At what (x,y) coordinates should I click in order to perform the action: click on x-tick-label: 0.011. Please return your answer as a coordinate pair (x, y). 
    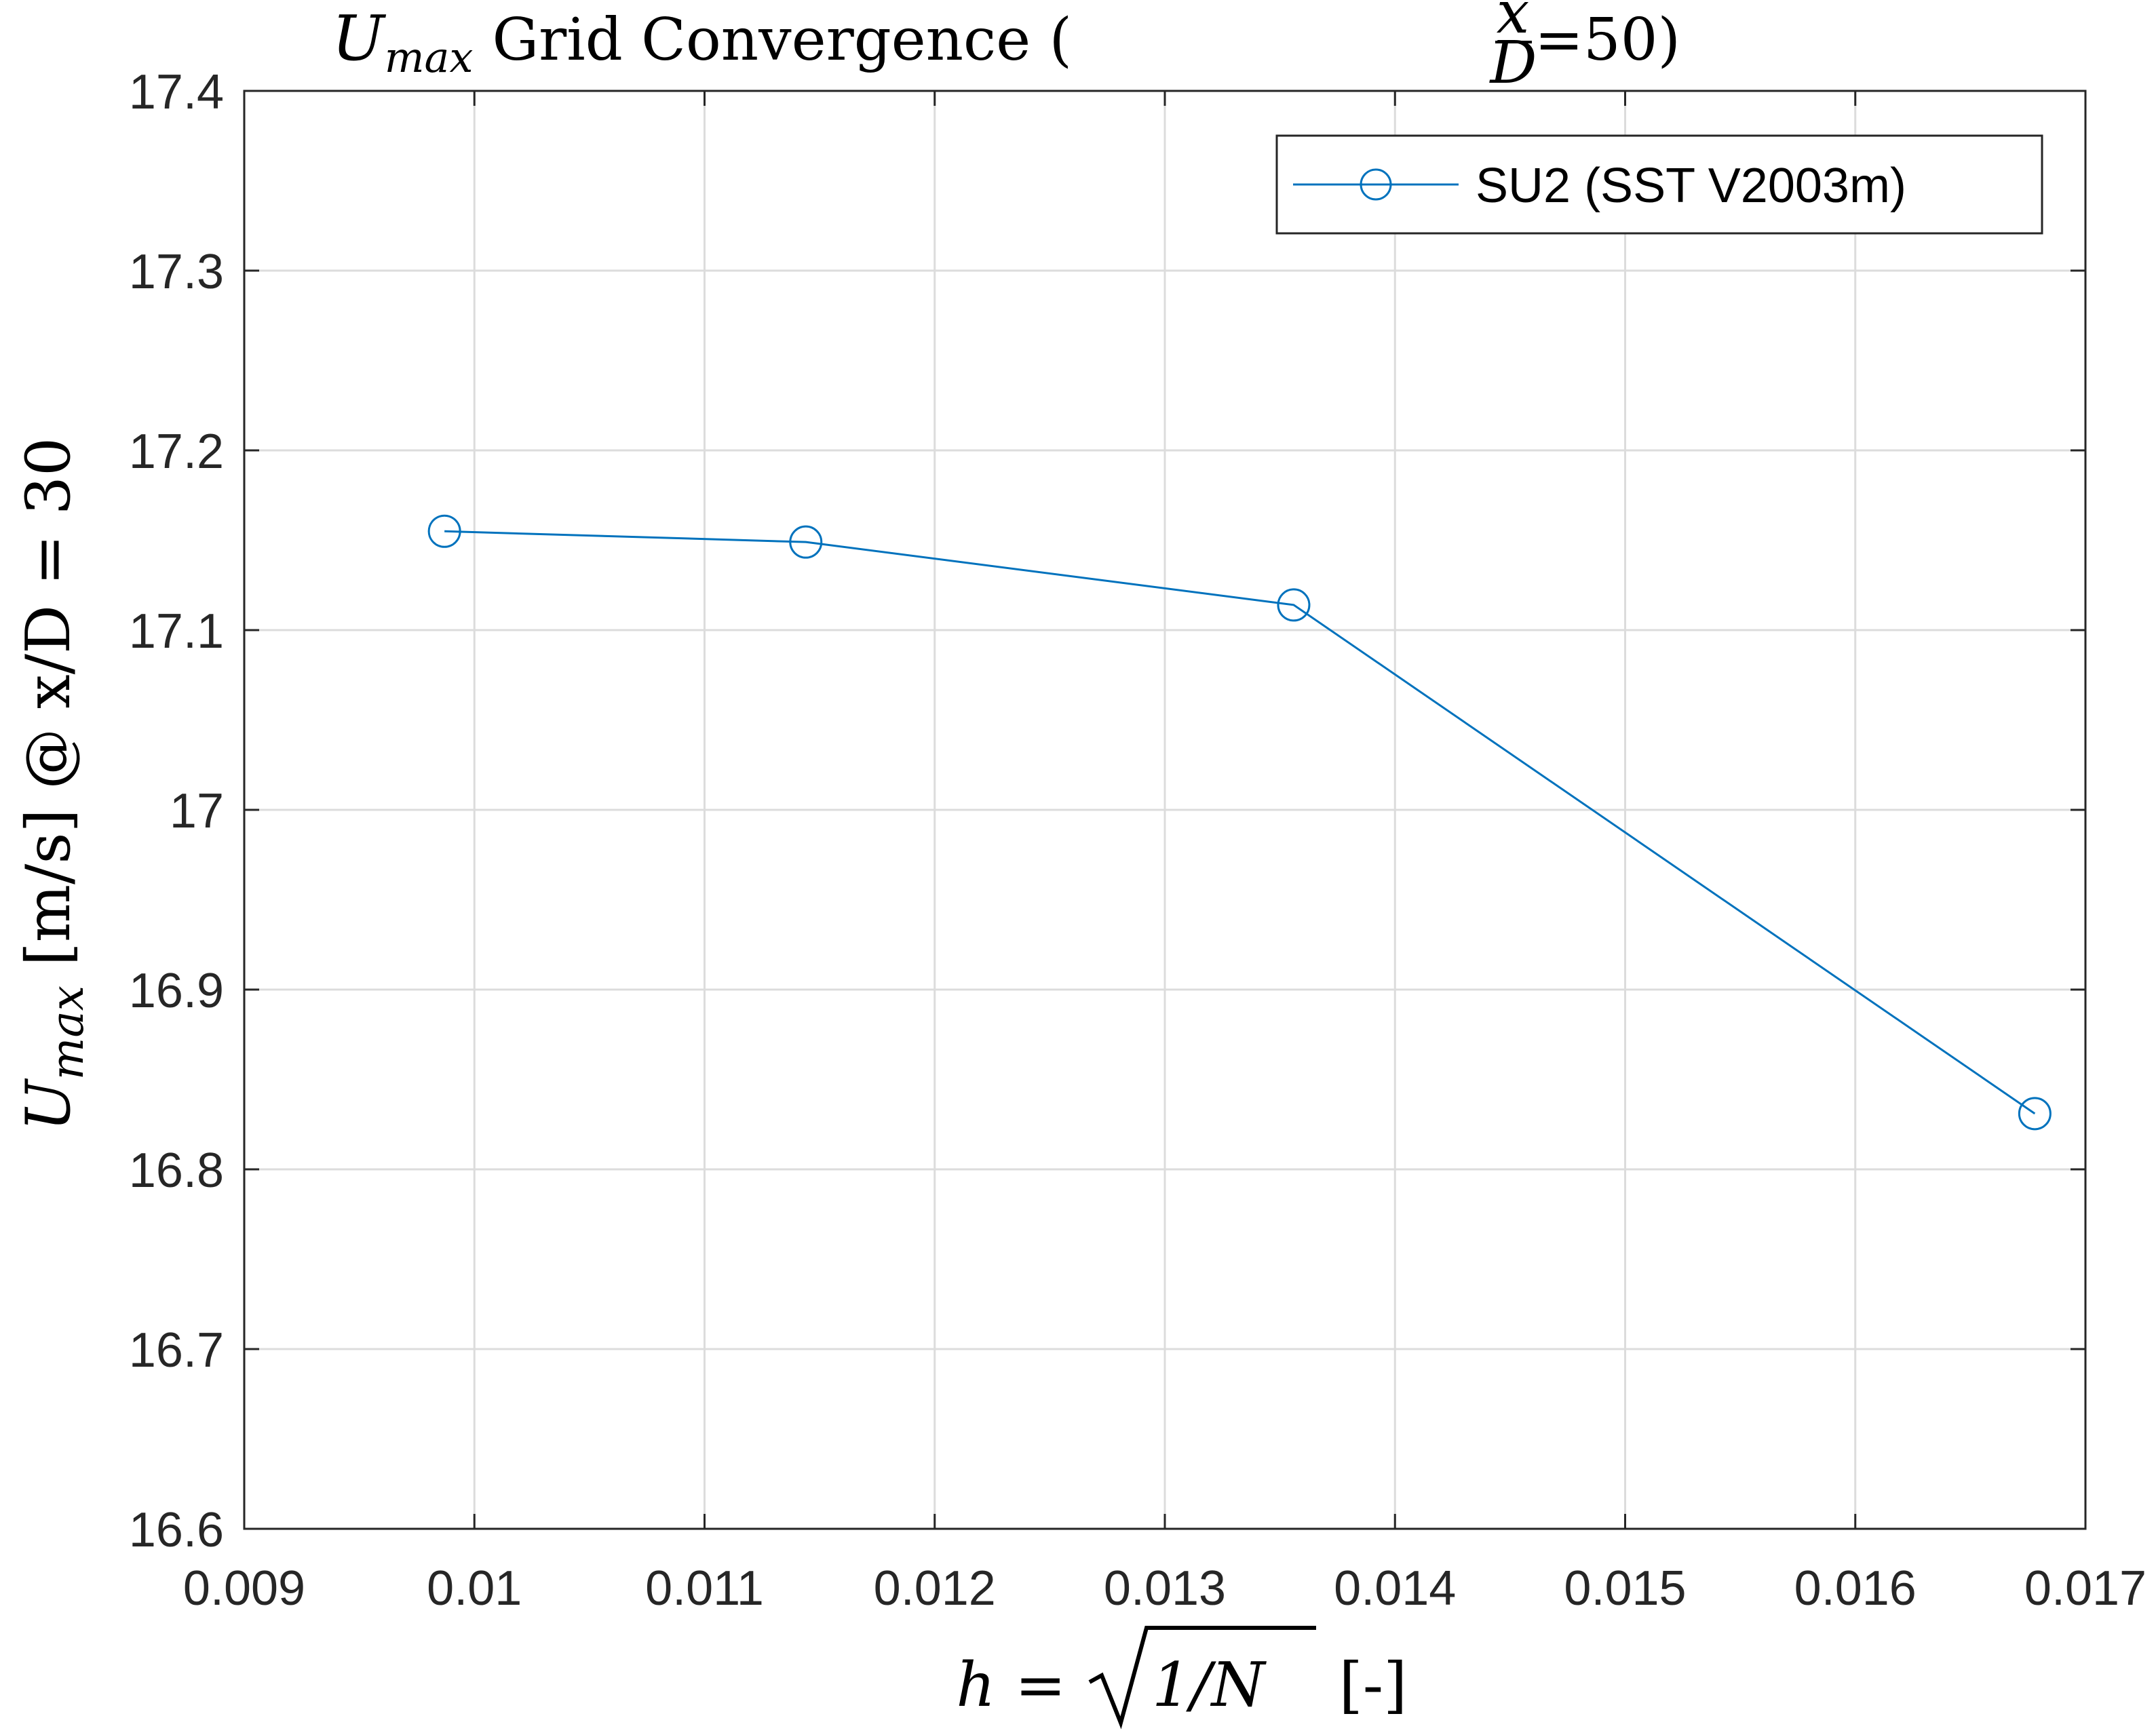
    Looking at the image, I should click on (704, 1589).